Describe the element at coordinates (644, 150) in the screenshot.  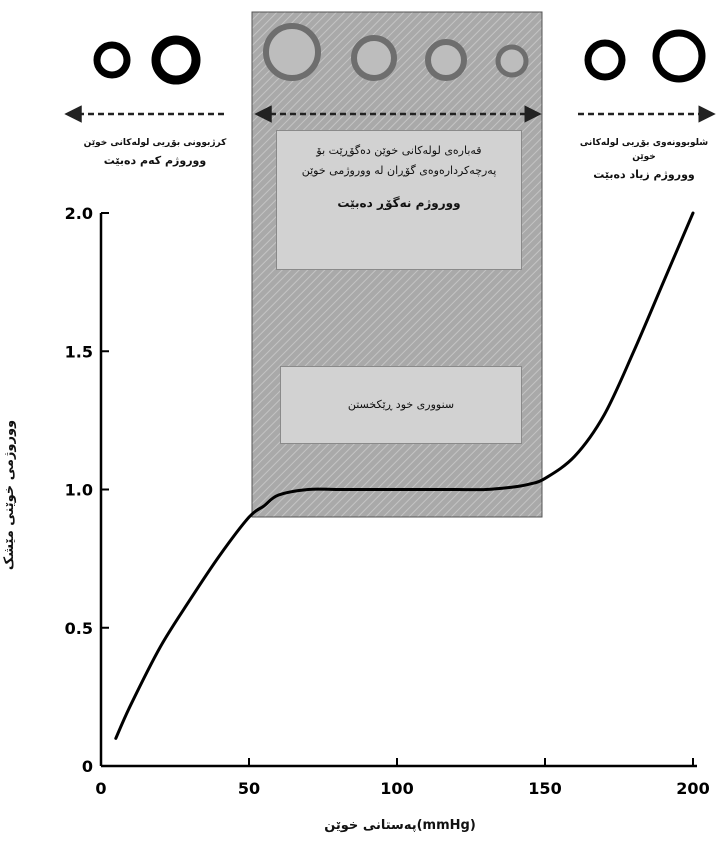
I see `right-note-text: شلوبوونەوی بۆڕیی لولەکانی خوێن` at that location.